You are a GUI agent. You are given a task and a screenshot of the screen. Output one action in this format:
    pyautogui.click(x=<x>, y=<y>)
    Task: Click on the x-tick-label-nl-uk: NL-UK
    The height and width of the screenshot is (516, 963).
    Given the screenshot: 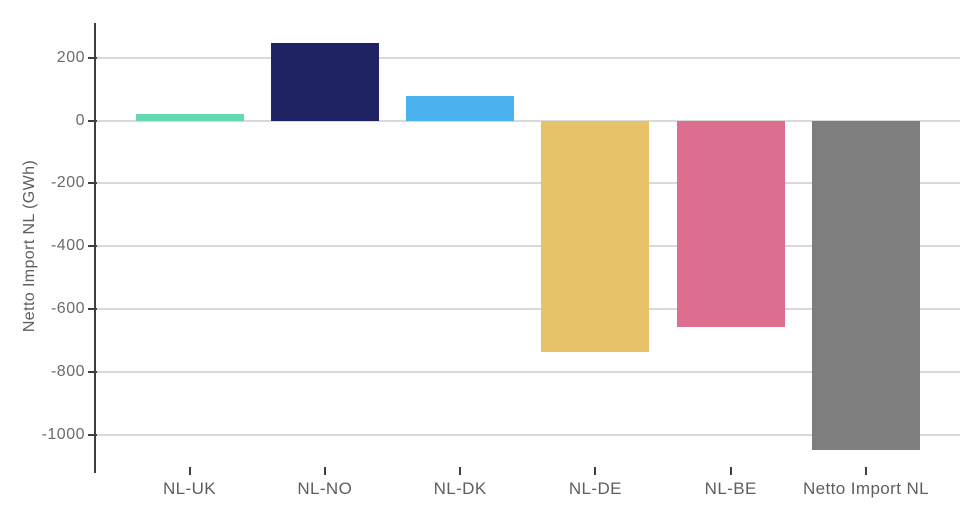 What is the action you would take?
    pyautogui.click(x=189, y=488)
    